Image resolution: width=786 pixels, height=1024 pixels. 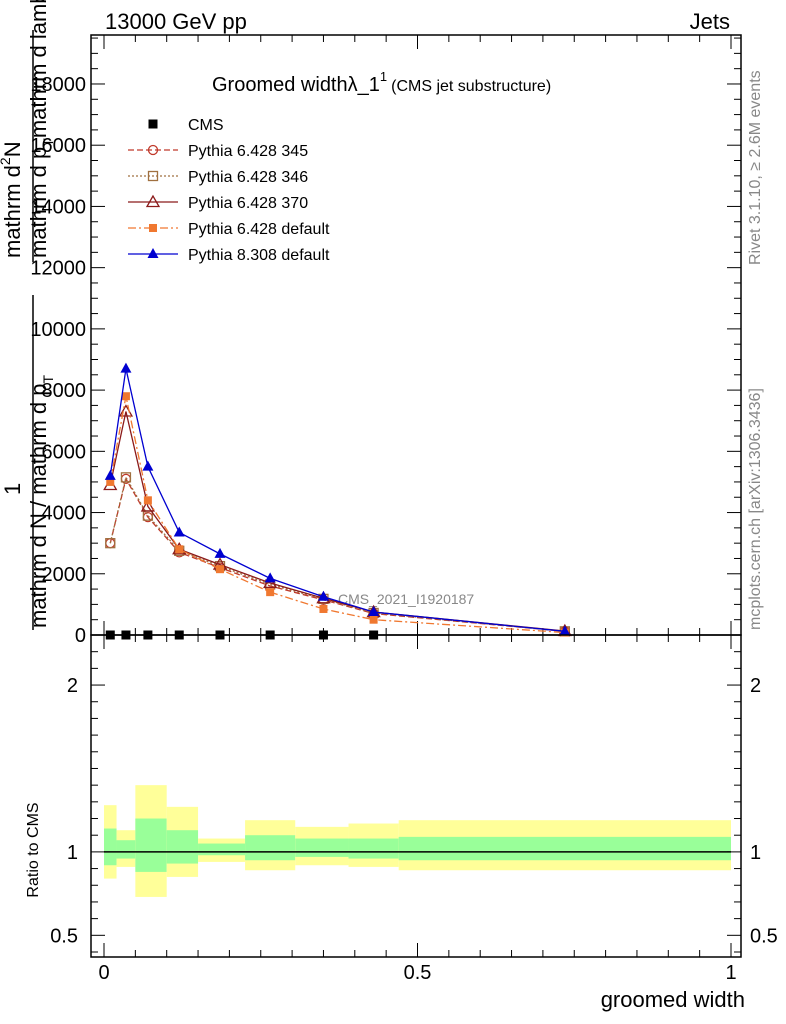 What do you see at coordinates (58, 207) in the screenshot?
I see `y-tick-label: 14000` at bounding box center [58, 207].